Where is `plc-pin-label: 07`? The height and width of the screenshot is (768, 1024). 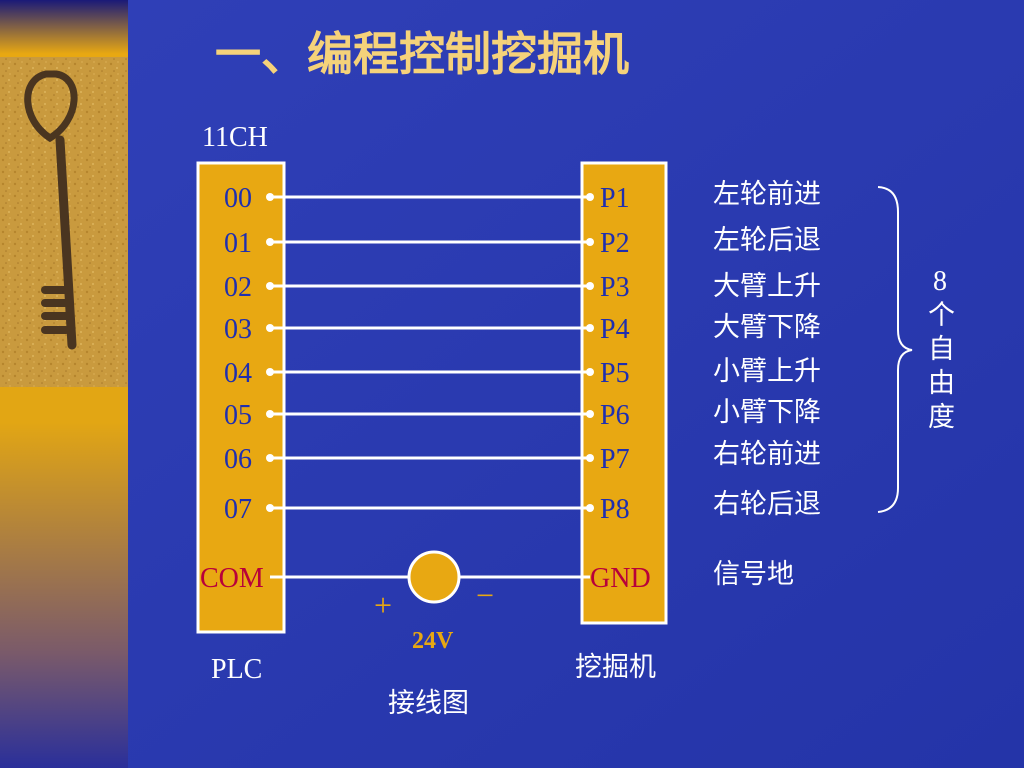 plc-pin-label: 07 is located at coordinates (238, 509).